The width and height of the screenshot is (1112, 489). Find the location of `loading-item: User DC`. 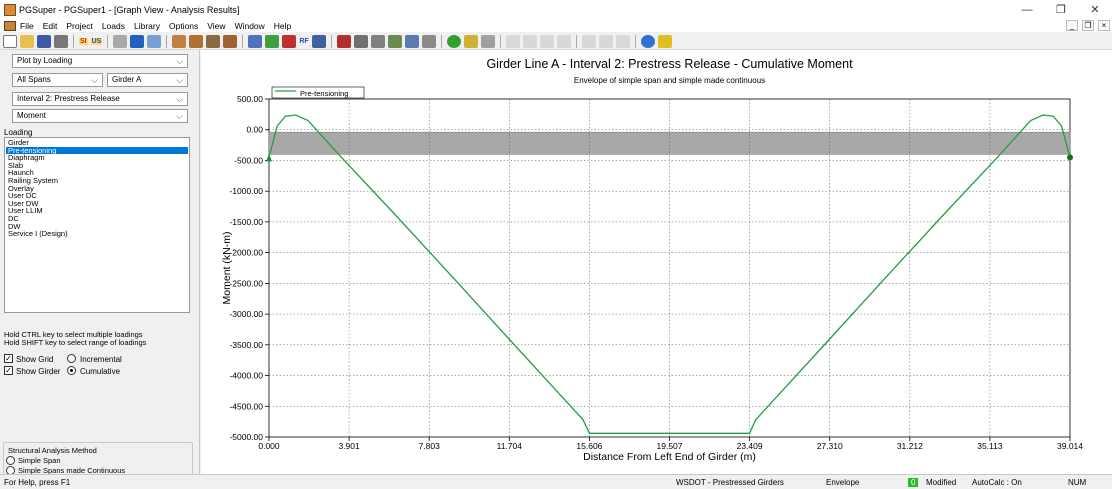

loading-item: User DC is located at coordinates (22, 196).